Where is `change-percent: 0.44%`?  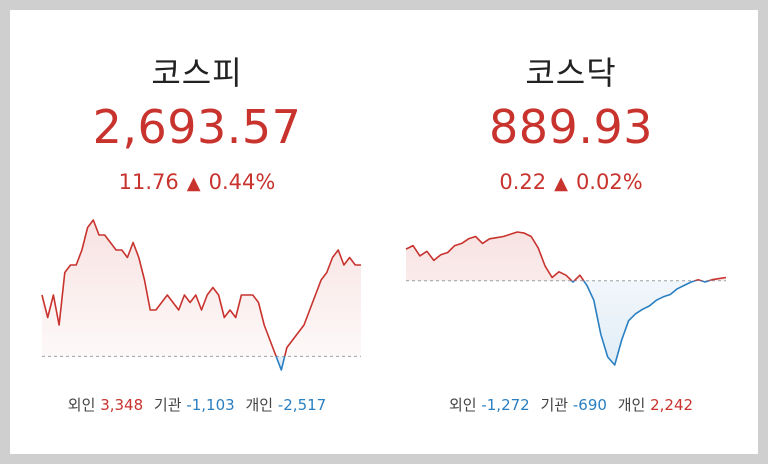 change-percent: 0.44% is located at coordinates (242, 182).